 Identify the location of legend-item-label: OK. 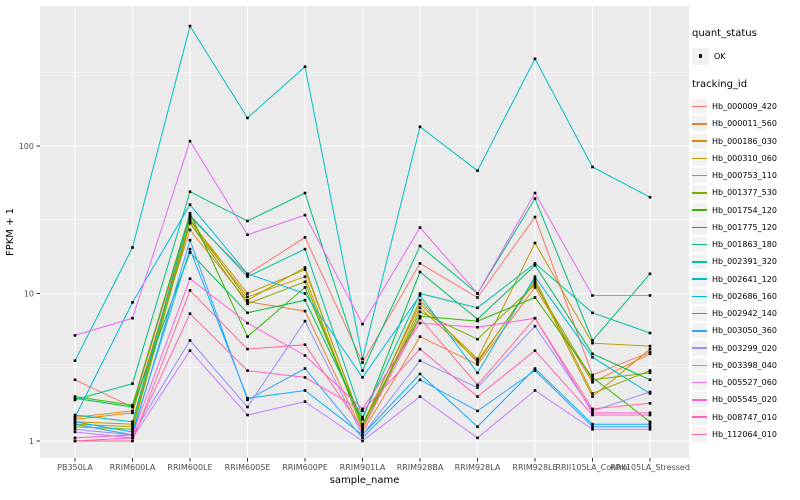
(720, 56).